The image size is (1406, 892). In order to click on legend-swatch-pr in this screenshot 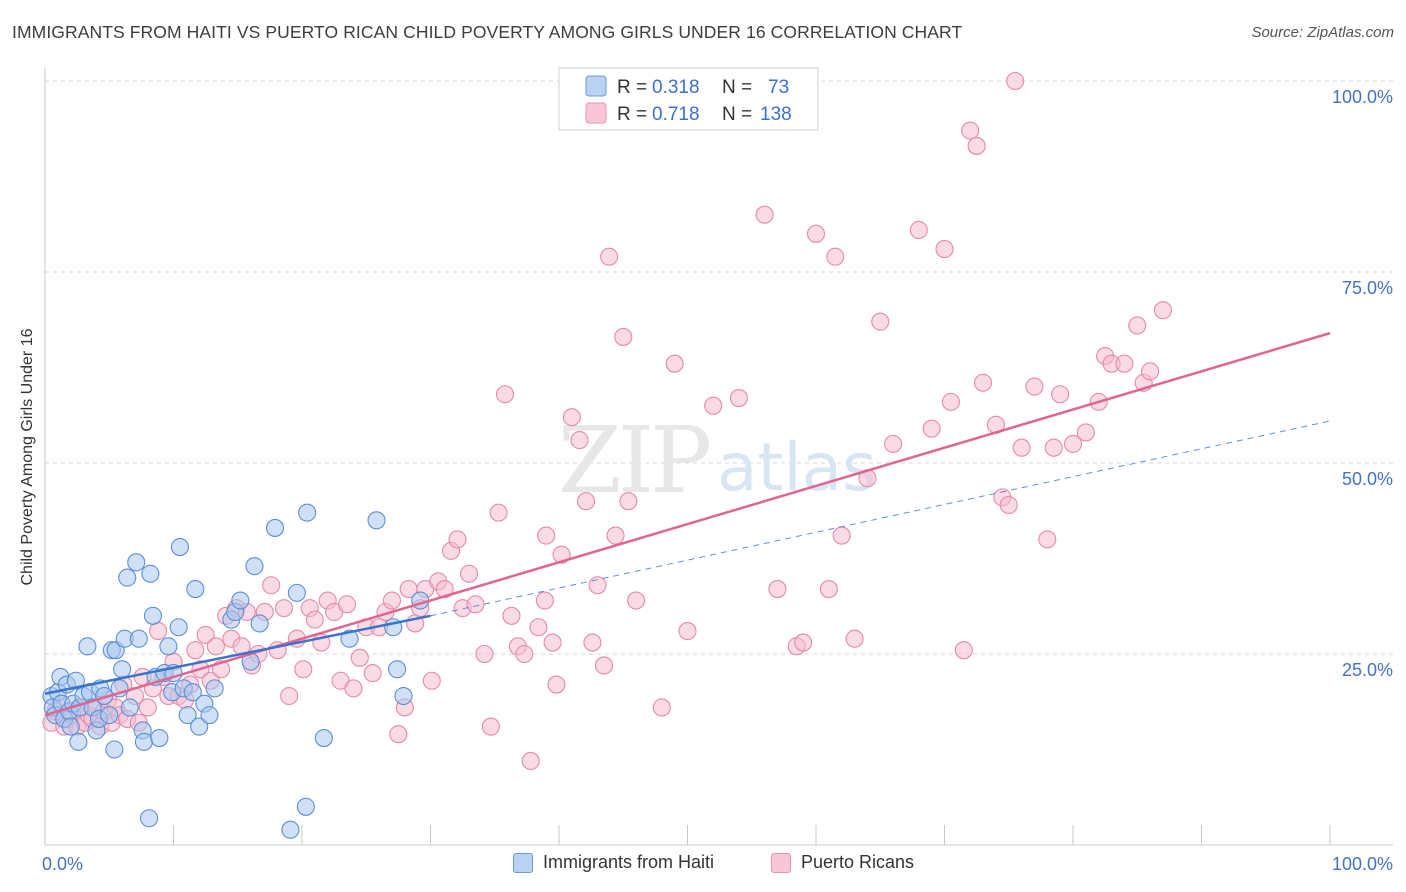, I will do `click(596, 113)`.